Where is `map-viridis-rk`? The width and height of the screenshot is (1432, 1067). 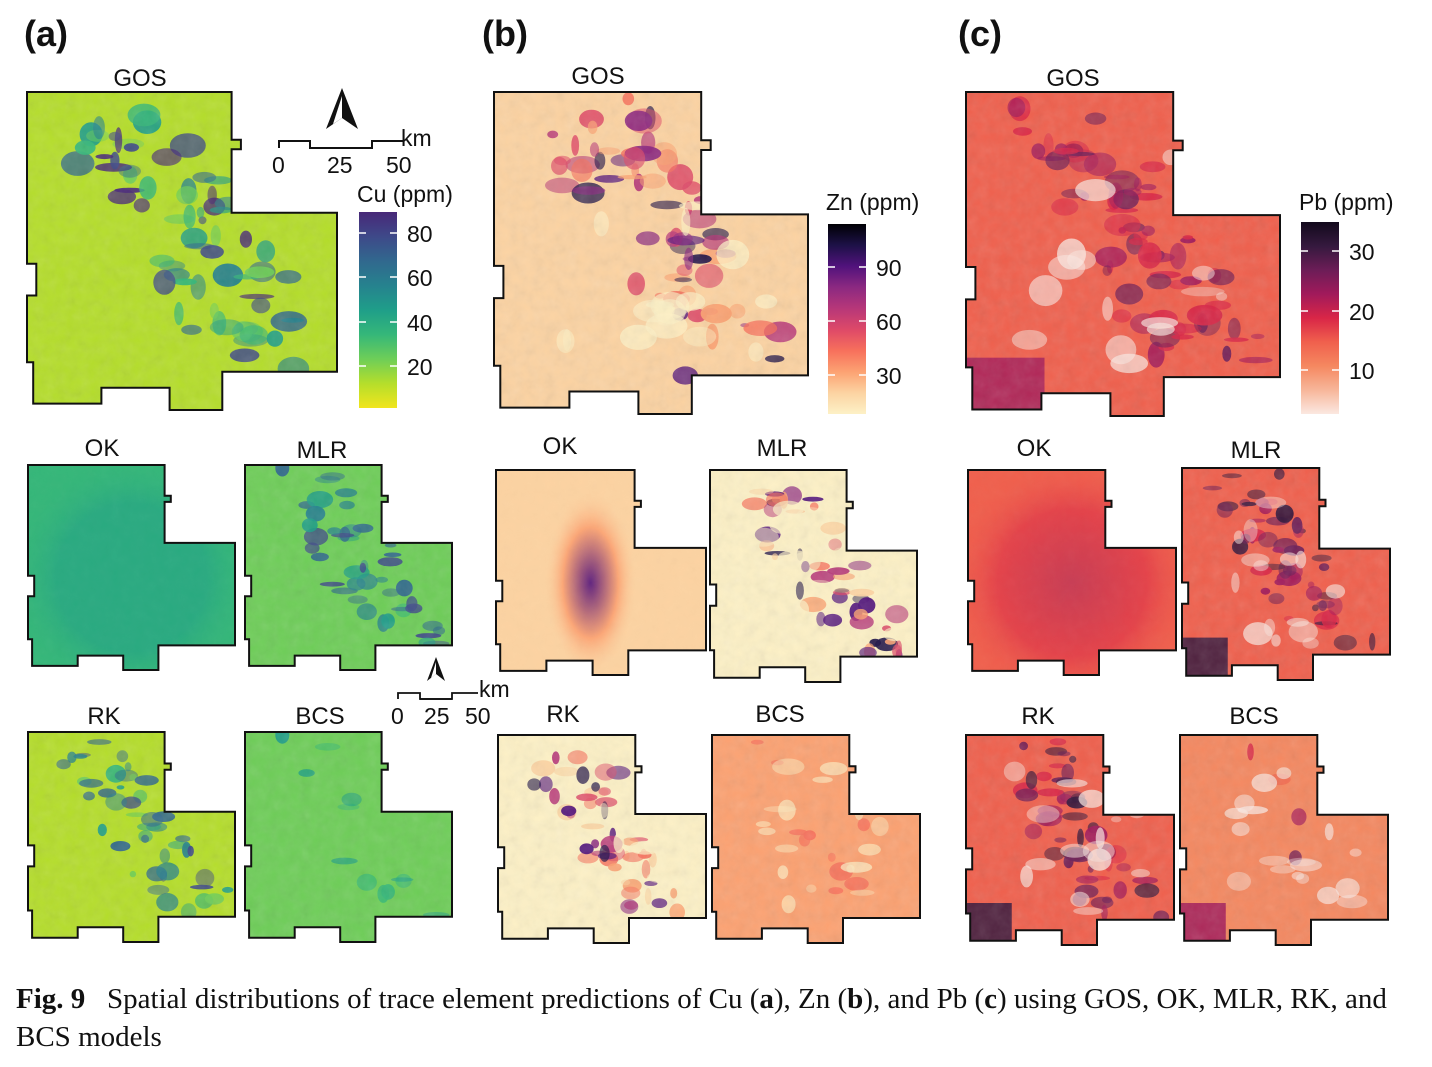
map-viridis-rk is located at coordinates (131, 837).